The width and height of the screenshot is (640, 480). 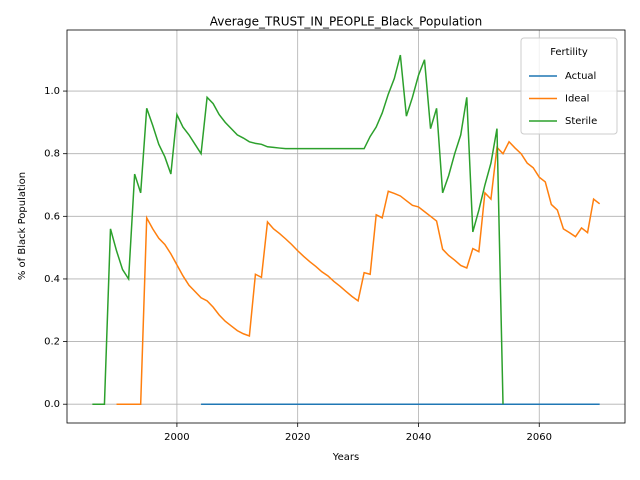 What do you see at coordinates (418, 437) in the screenshot?
I see `x-tick-label: 2040` at bounding box center [418, 437].